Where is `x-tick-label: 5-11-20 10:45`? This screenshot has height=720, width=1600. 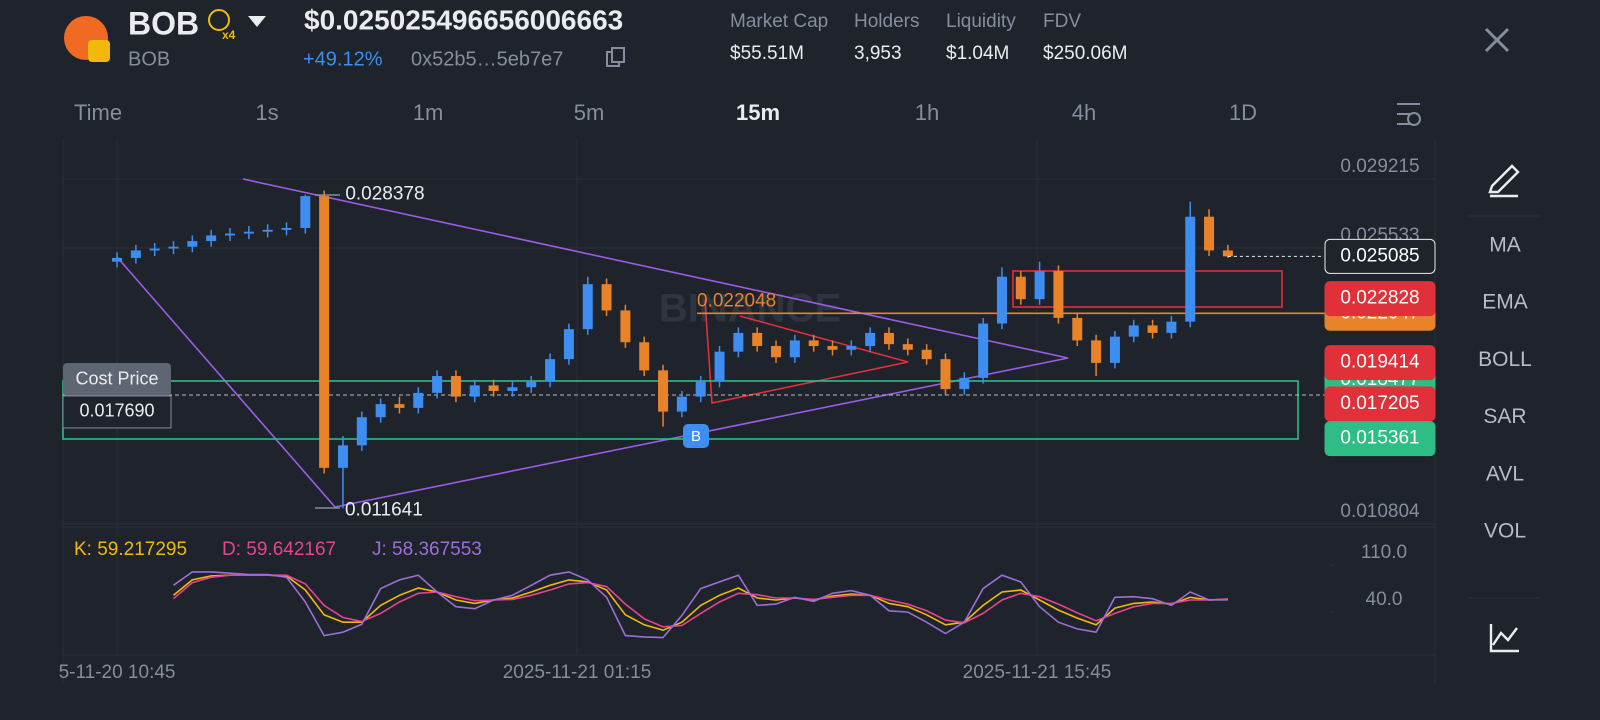
x-tick-label: 5-11-20 10:45 is located at coordinates (117, 672).